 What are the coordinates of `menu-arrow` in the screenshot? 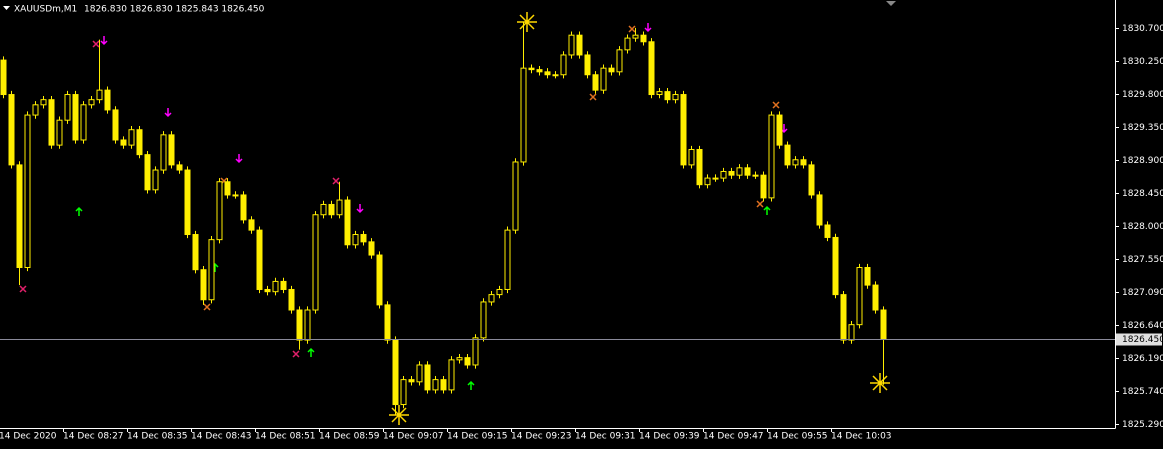 It's located at (6, 8).